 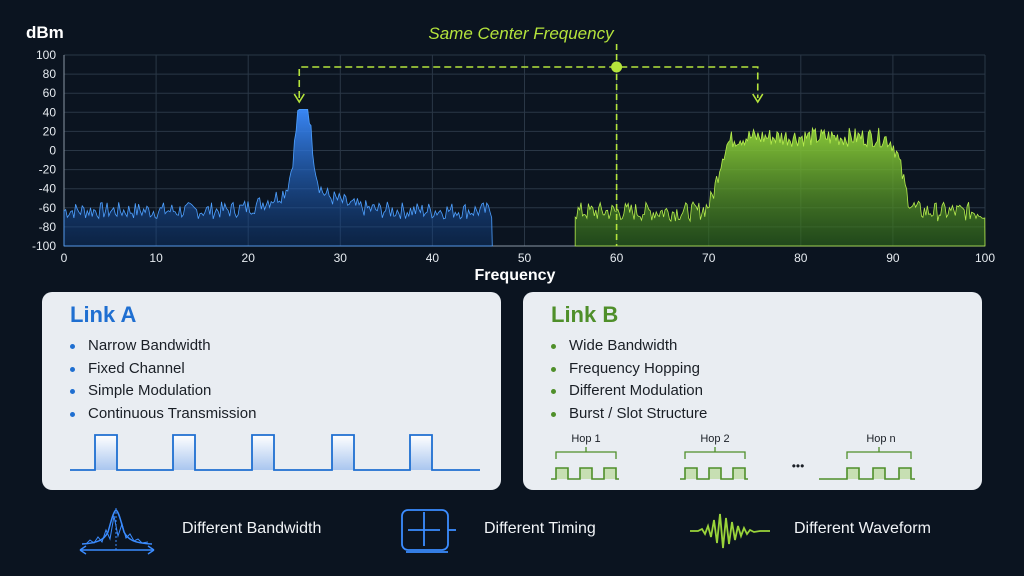 I want to click on link-a-spectrum, so click(x=278, y=178).